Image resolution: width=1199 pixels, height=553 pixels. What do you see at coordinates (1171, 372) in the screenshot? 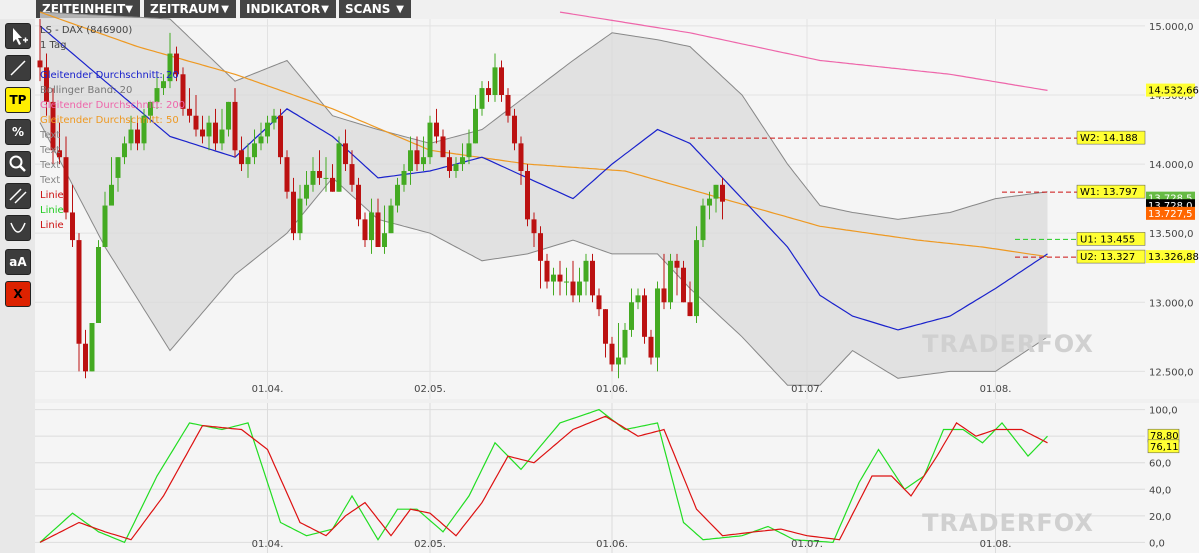
I see `y-tick-label: 12.500,0` at bounding box center [1171, 372].